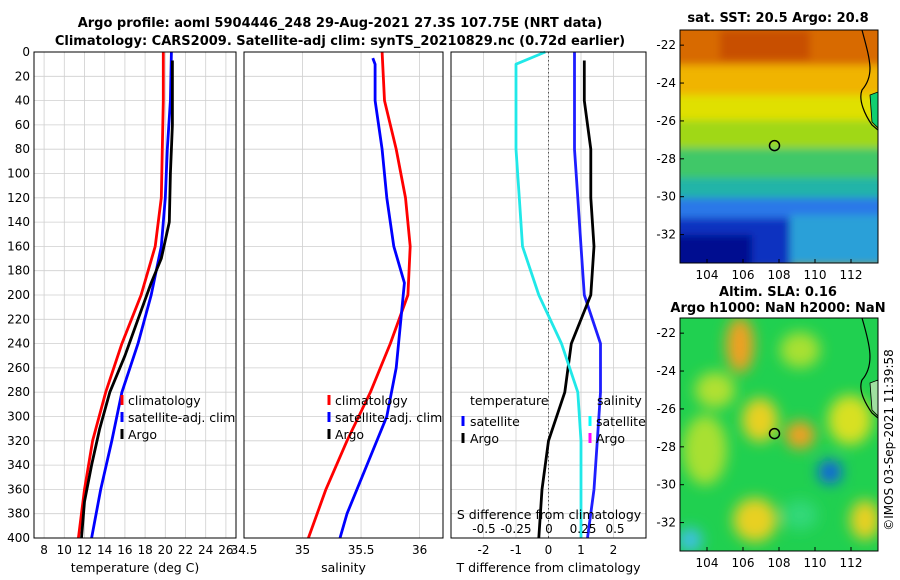 The width and height of the screenshot is (900, 580). I want to click on y-tick-label: 80, so click(22, 149).